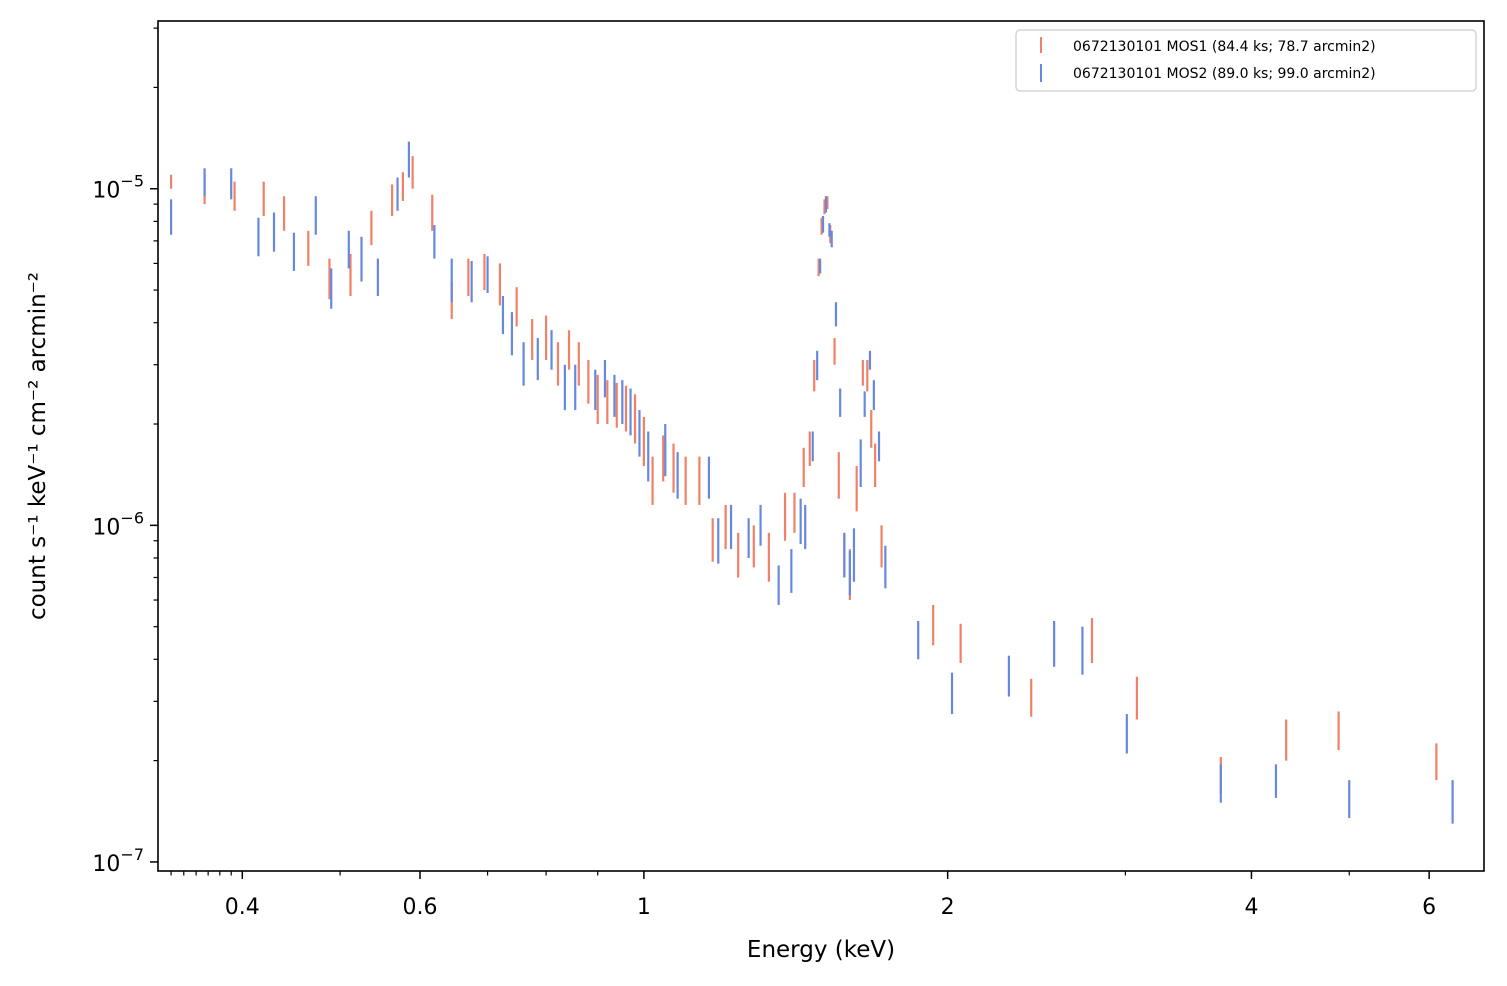  What do you see at coordinates (948, 907) in the screenshot?
I see `x-tick-label: 2` at bounding box center [948, 907].